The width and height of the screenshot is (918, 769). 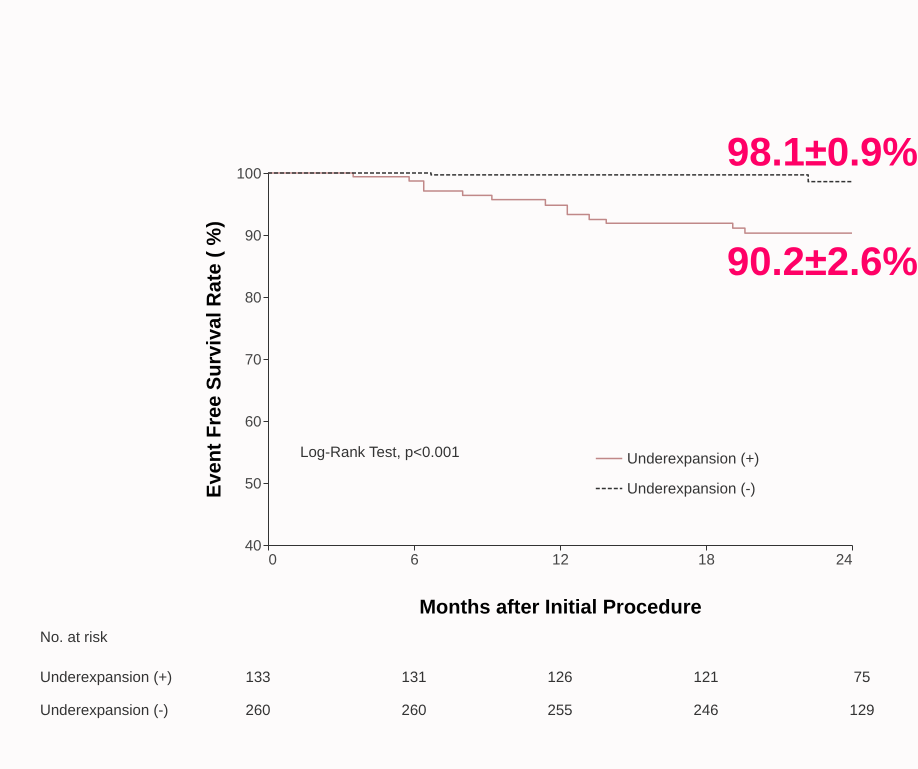 I want to click on x-tick-label: 0, so click(x=272, y=560).